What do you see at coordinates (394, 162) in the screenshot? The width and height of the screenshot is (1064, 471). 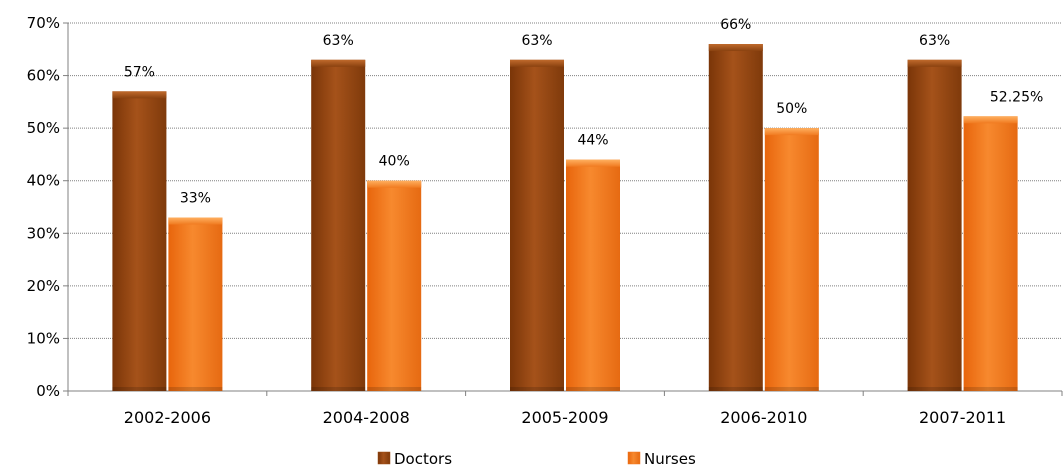 I see `data-label-nurses: 40%` at bounding box center [394, 162].